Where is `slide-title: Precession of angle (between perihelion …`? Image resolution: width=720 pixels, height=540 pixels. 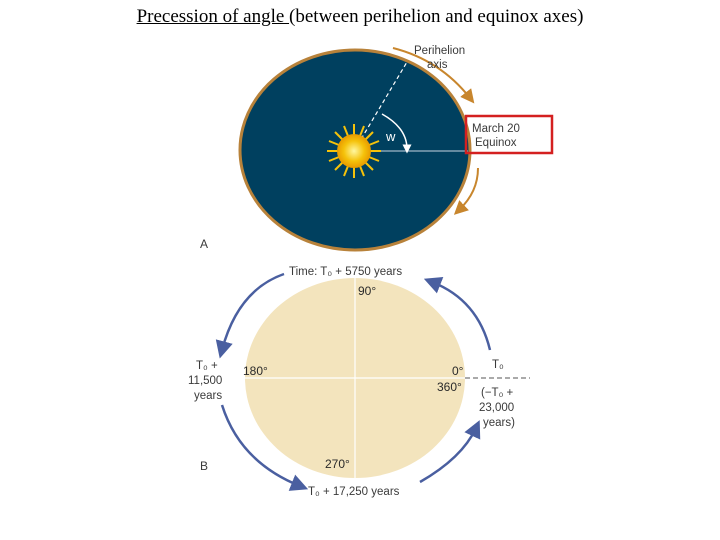 slide-title: Precession of angle (between perihelion … is located at coordinates (360, 17).